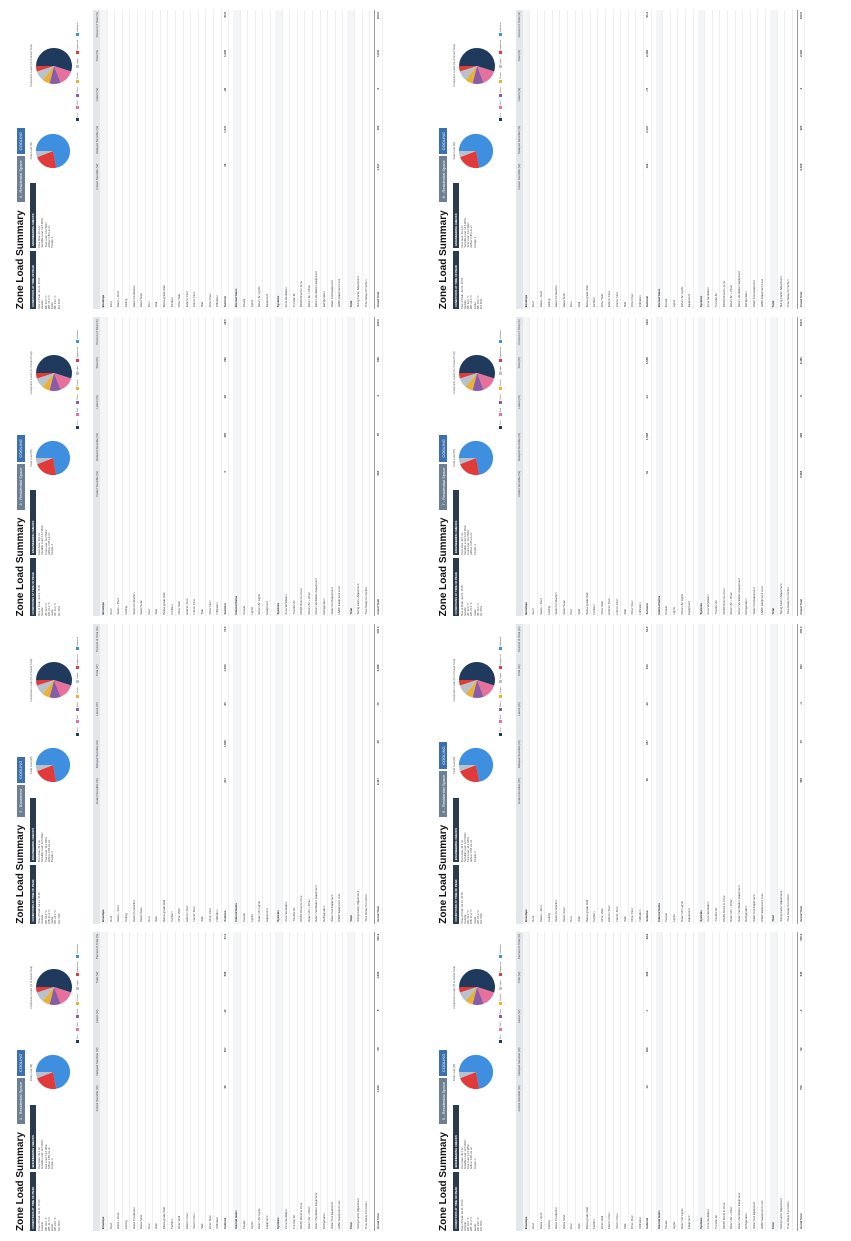  What do you see at coordinates (754, 774) in the screenshot?
I see `table-row: Water Coil Equipment` at bounding box center [754, 774].